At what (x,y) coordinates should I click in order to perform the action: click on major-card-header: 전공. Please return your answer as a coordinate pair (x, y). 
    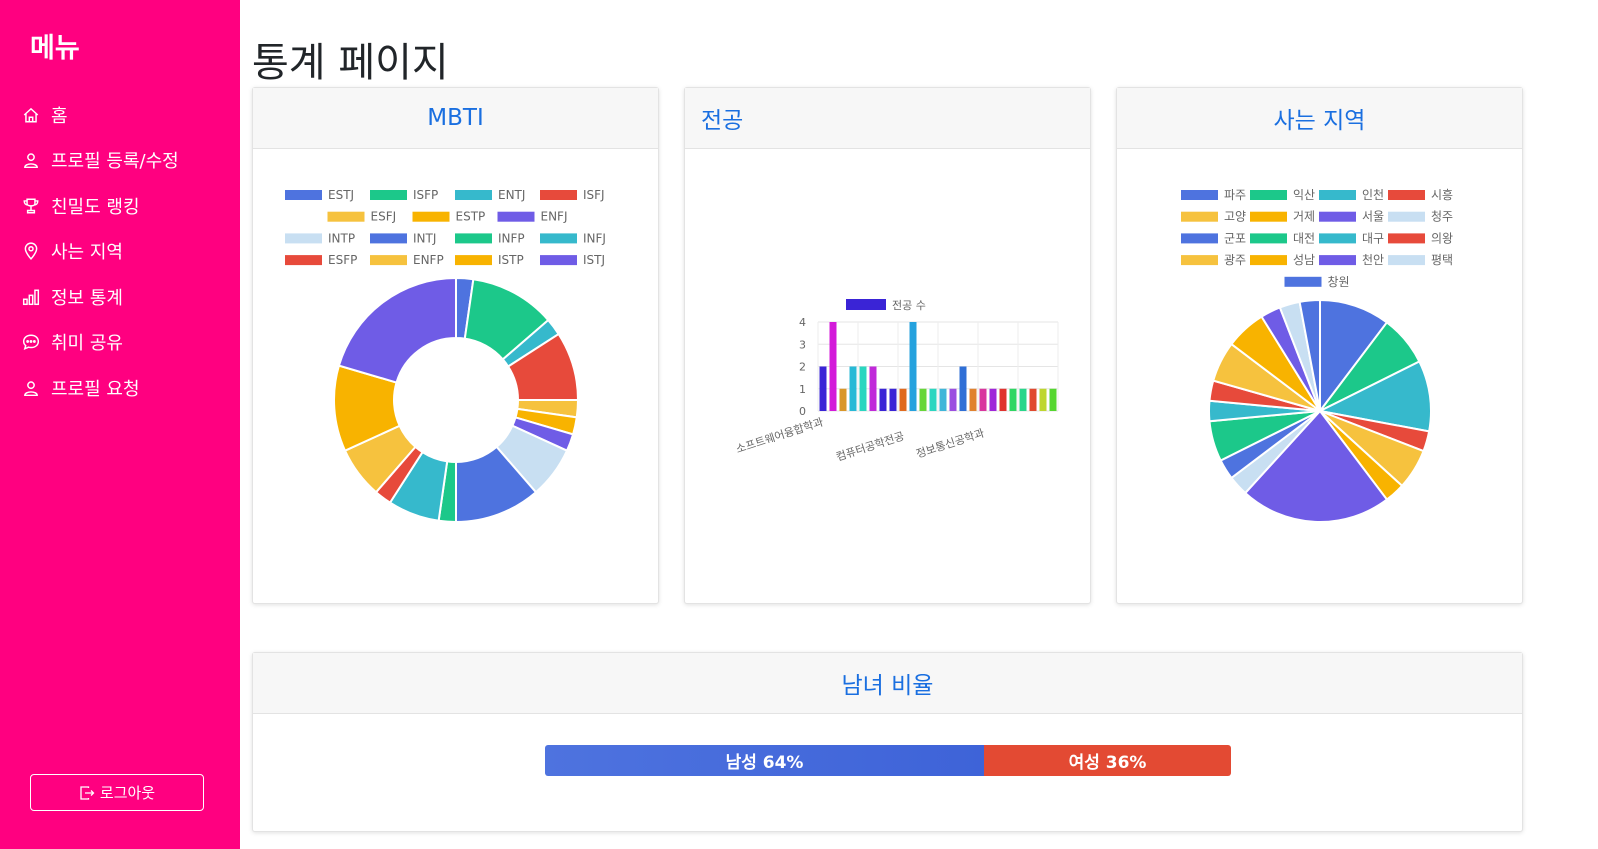
    Looking at the image, I should click on (887, 118).